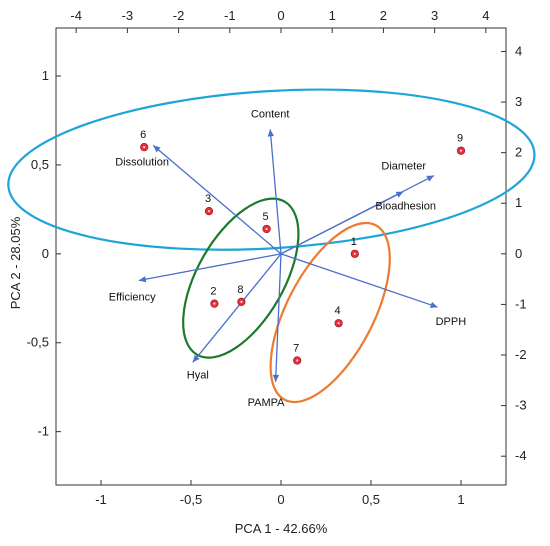  What do you see at coordinates (128, 15) in the screenshot?
I see `top-tick-label: -3` at bounding box center [128, 15].